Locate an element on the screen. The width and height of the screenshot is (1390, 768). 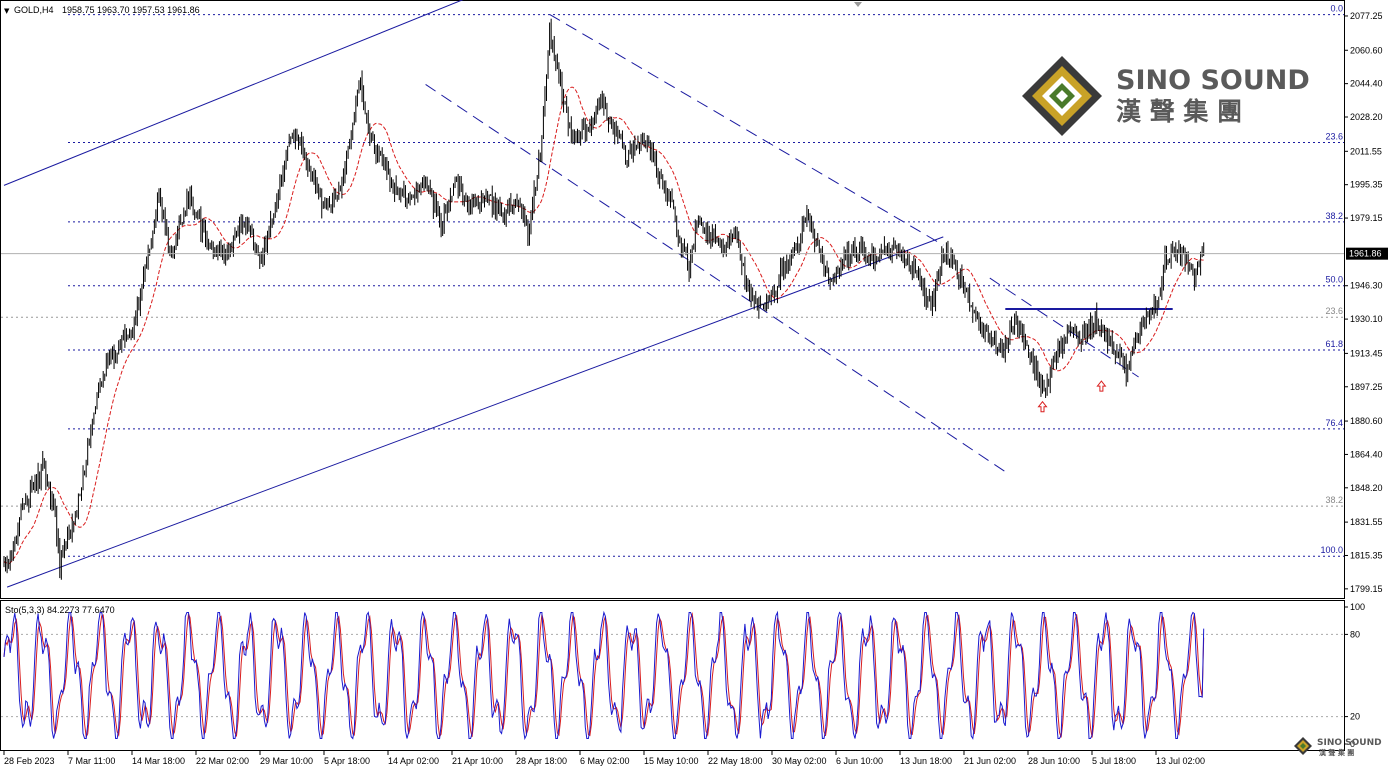
fib-label: 23.6 is located at coordinates (1334, 137).